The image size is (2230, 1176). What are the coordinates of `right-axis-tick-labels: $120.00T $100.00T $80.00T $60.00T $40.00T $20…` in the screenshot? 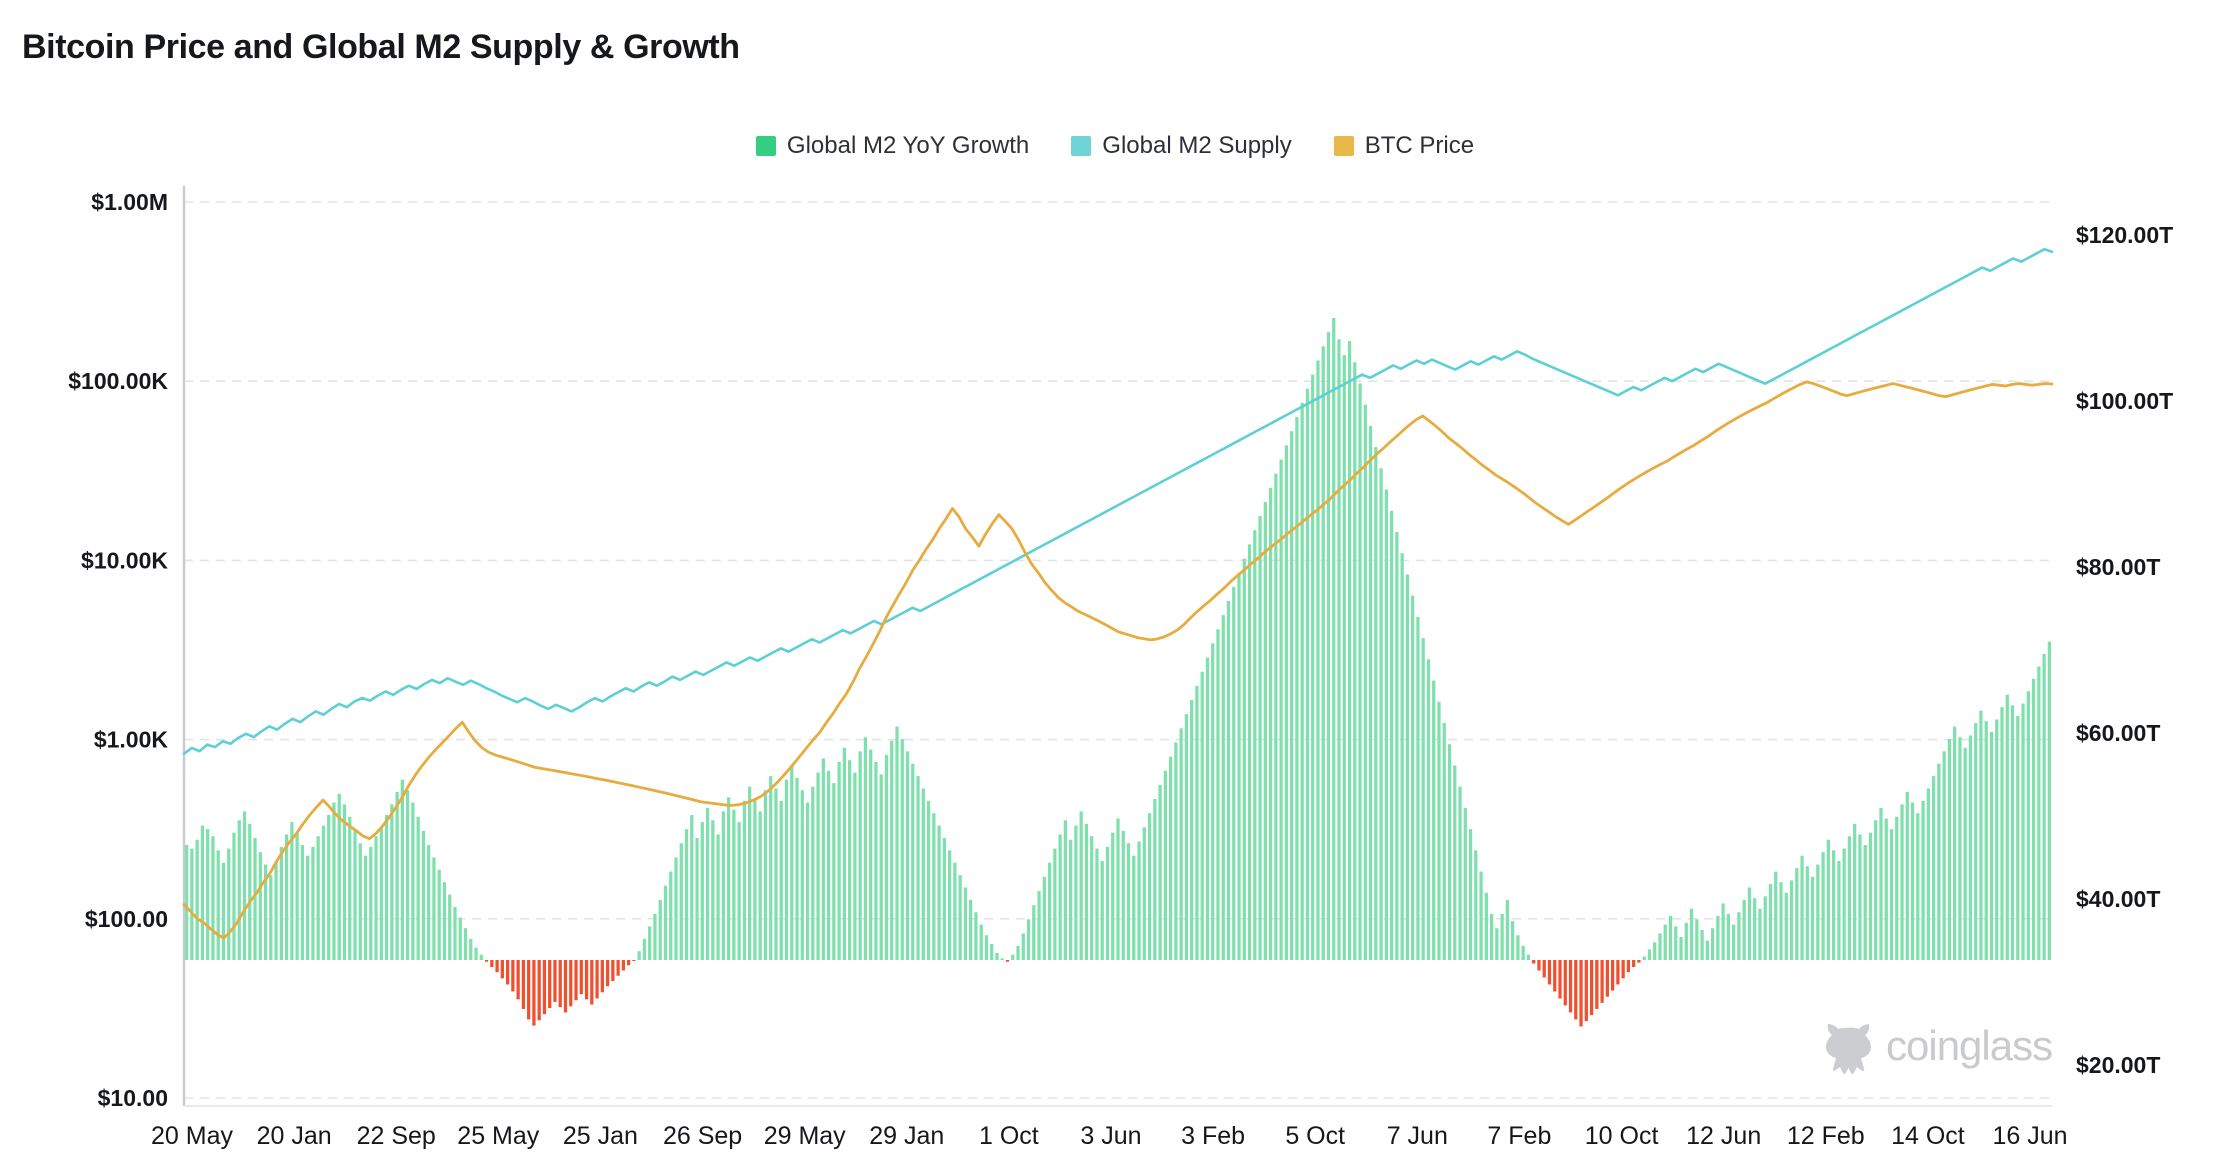 It's located at (2124, 650).